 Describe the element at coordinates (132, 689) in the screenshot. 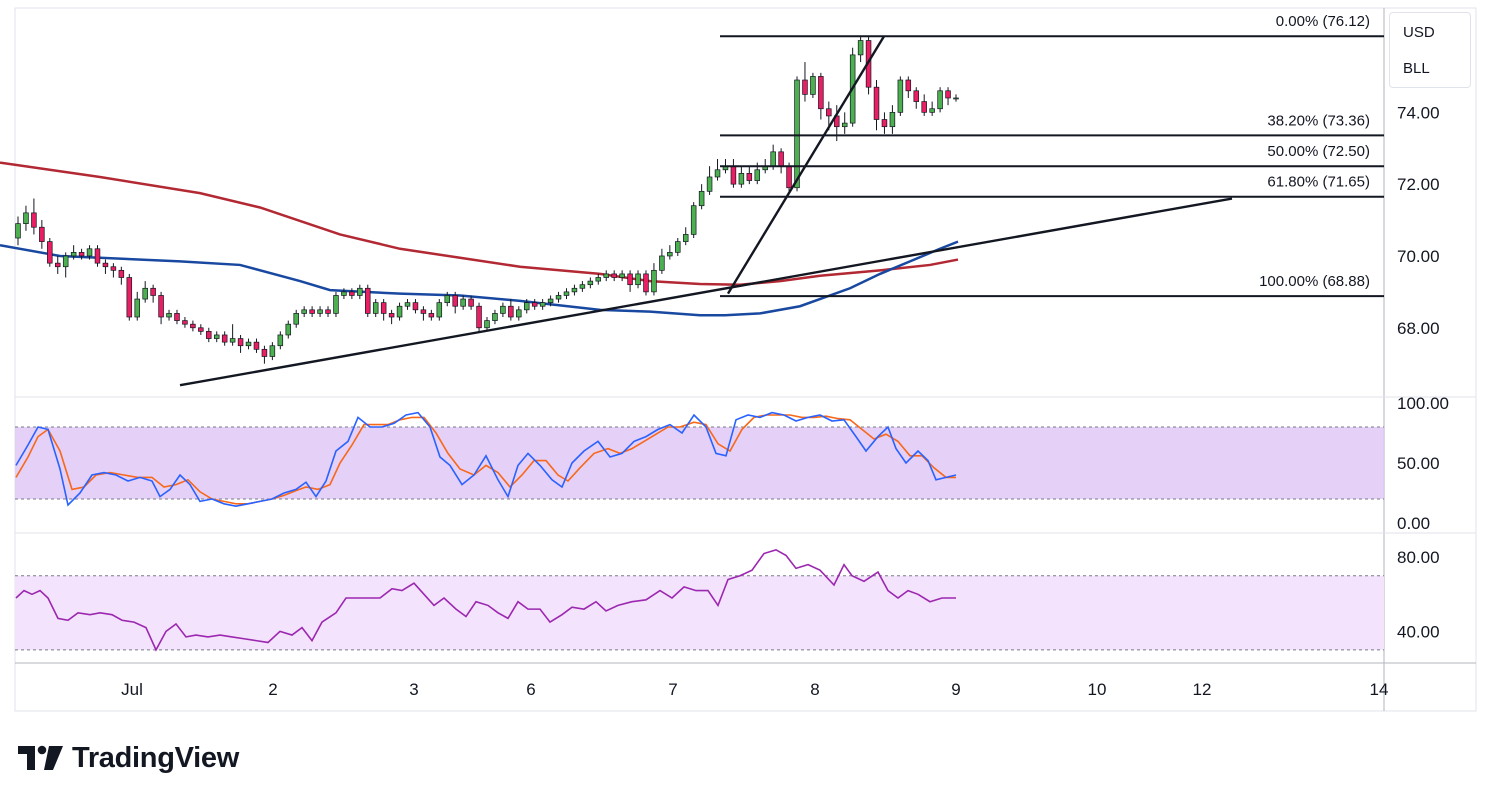

I see `time-tick-label: Jul` at that location.